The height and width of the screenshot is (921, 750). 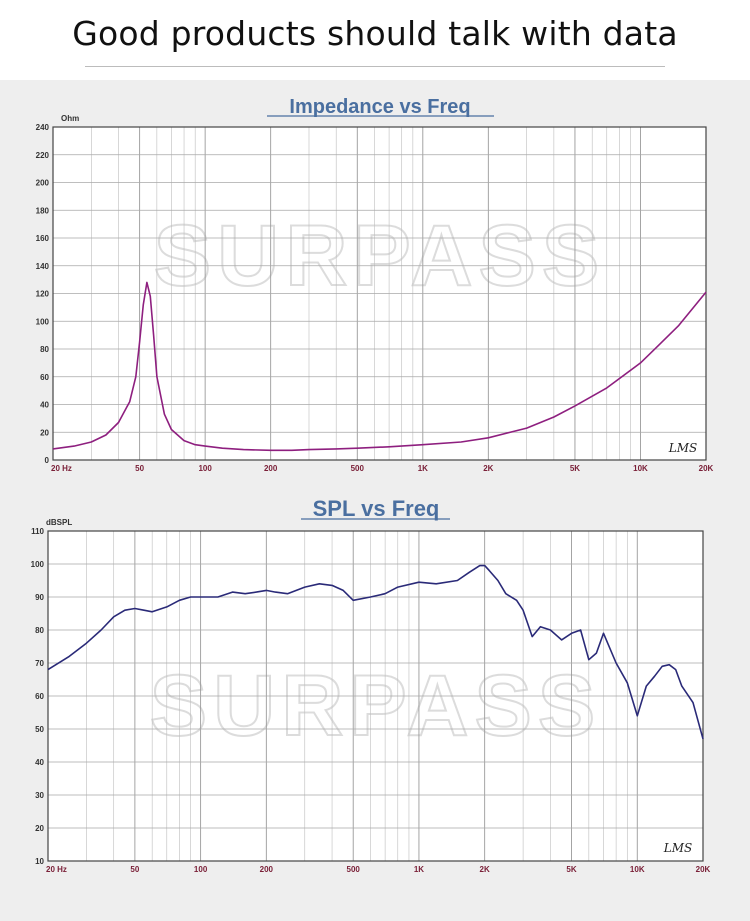 I want to click on page-headline: Good products should talk with data, so click(x=375, y=33).